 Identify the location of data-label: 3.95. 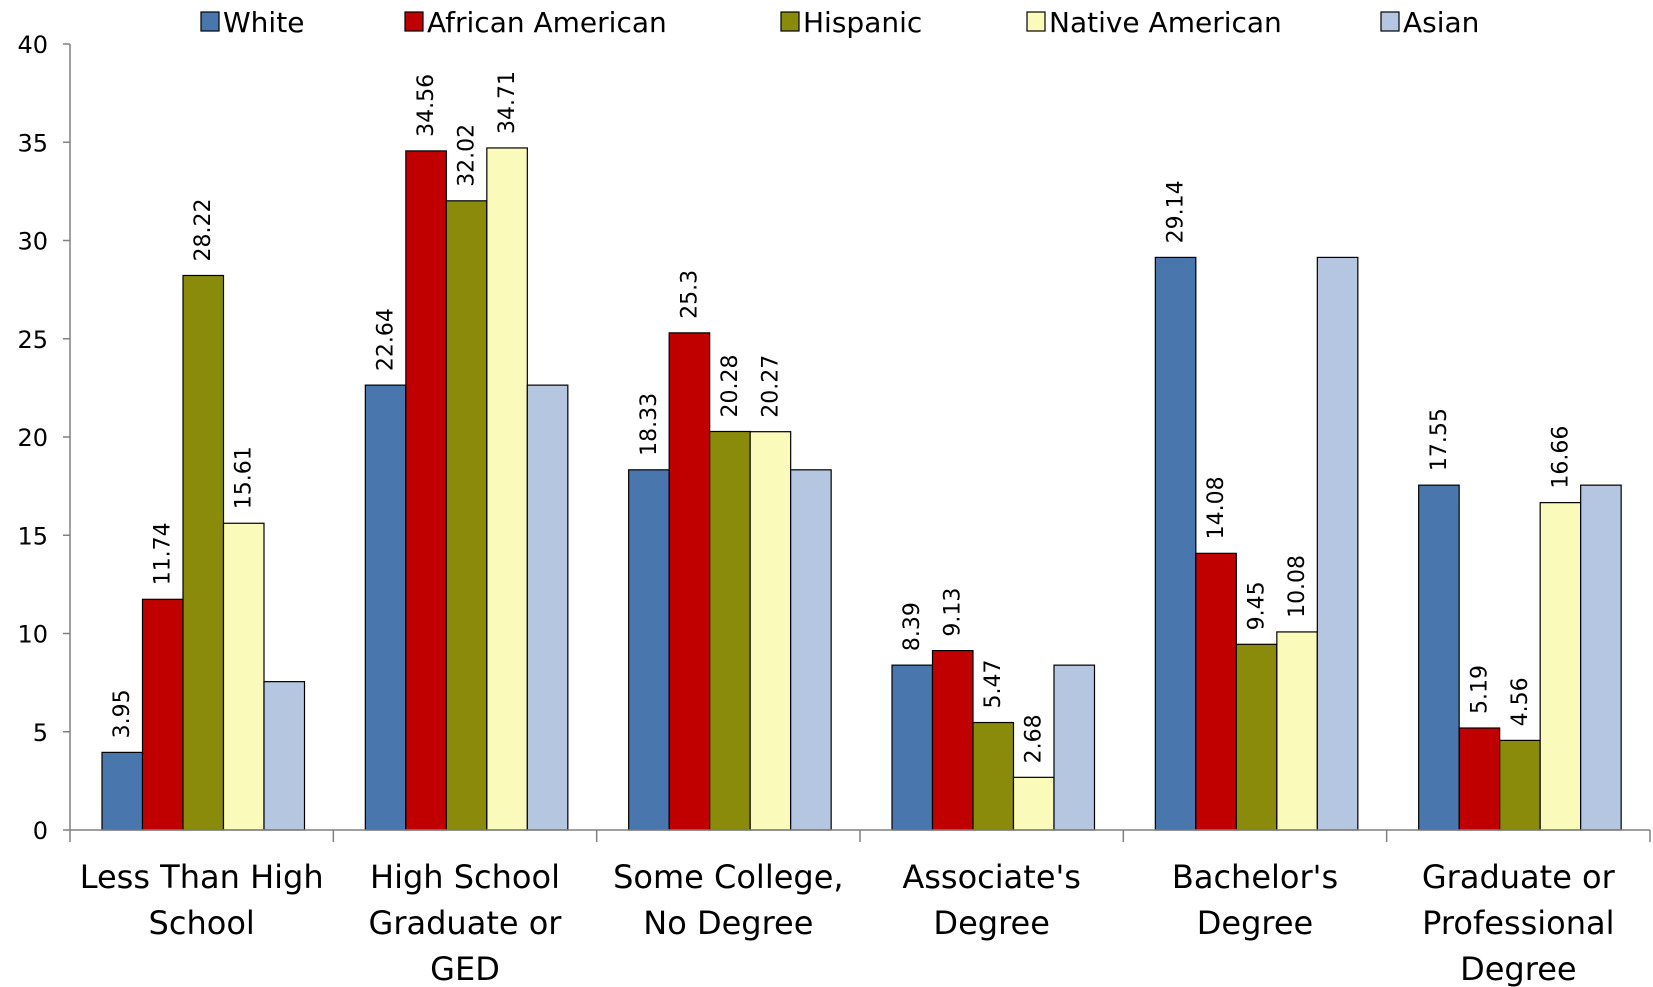
(122, 713).